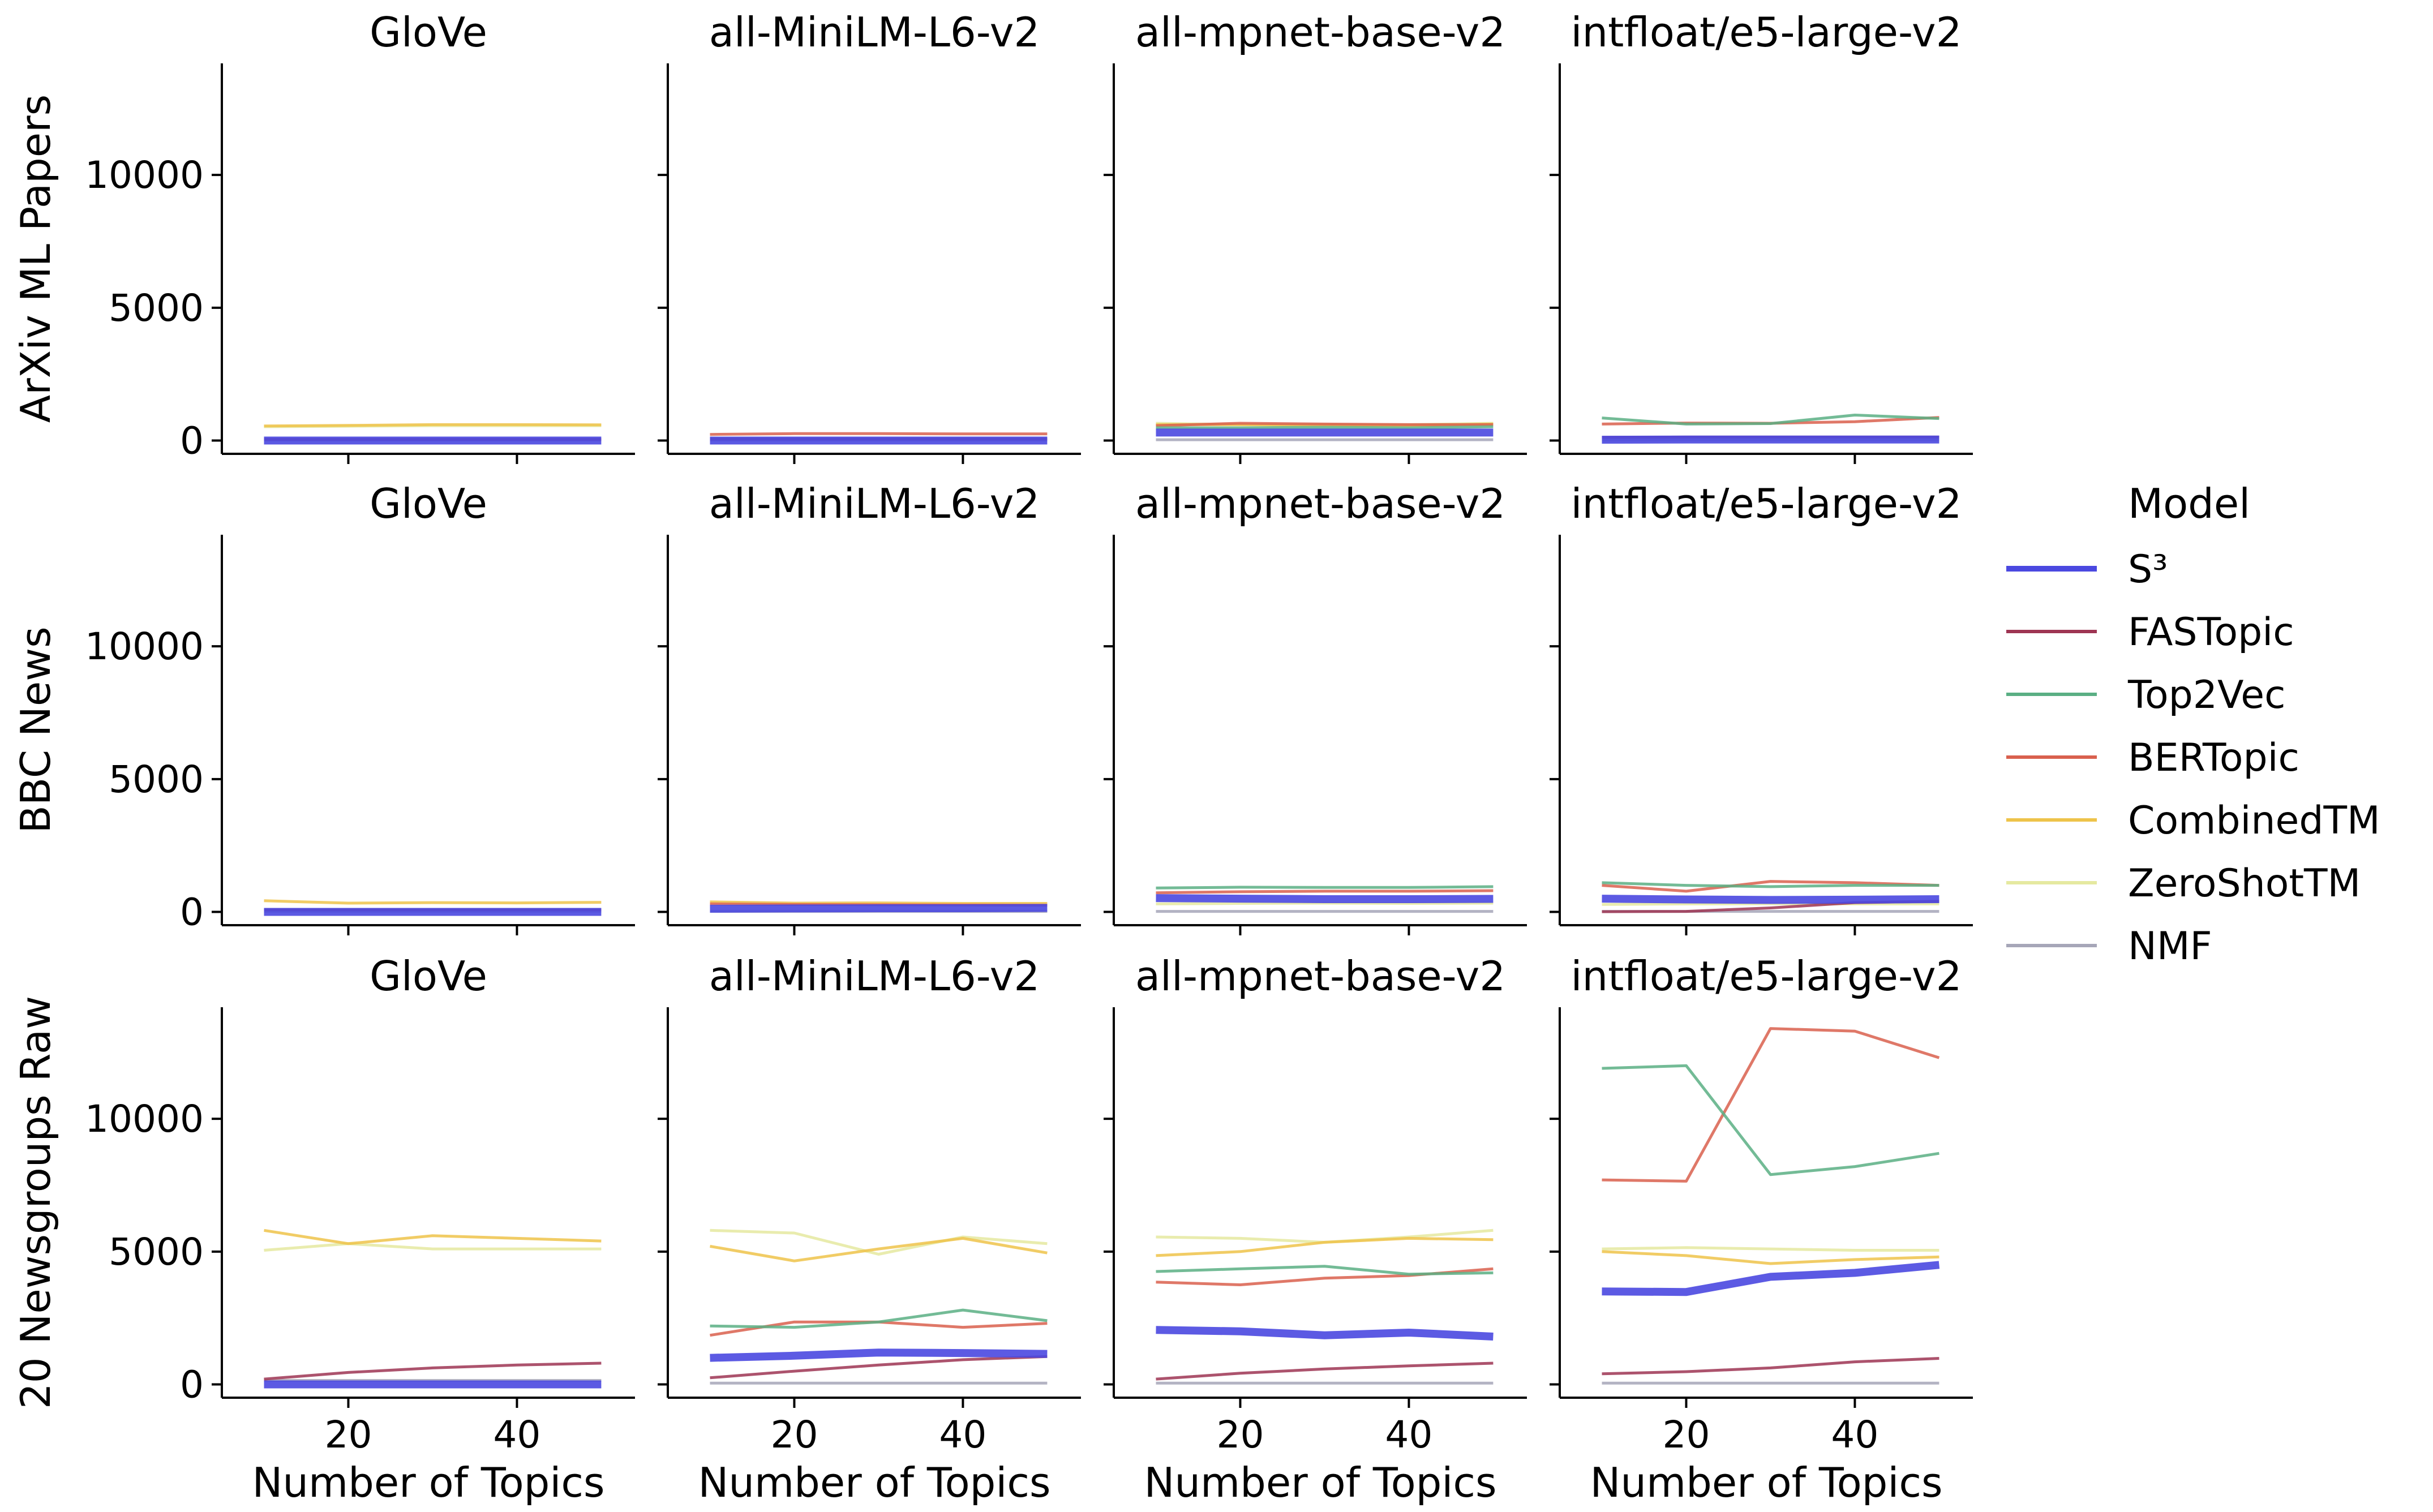 The width and height of the screenshot is (2433, 1512). Describe the element at coordinates (2206, 695) in the screenshot. I see `legend-label-top2vec: Top2Vec` at that location.